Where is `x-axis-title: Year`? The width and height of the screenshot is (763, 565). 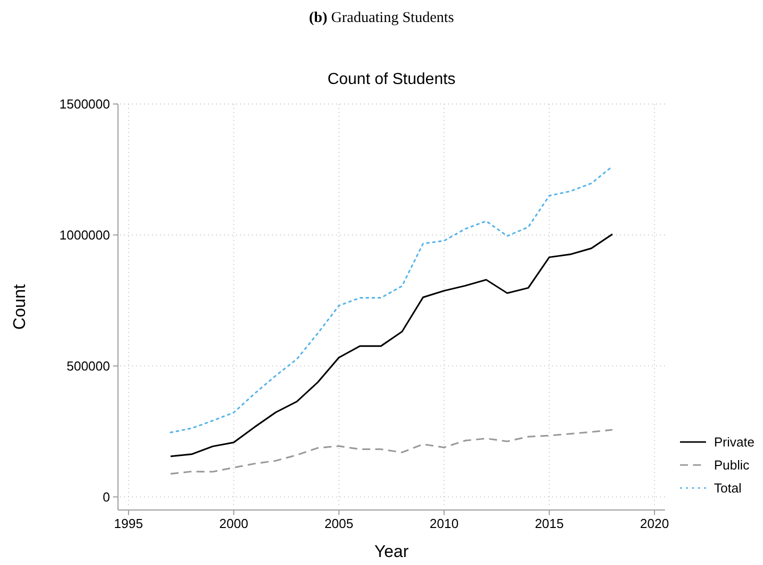
x-axis-title: Year is located at coordinates (392, 551).